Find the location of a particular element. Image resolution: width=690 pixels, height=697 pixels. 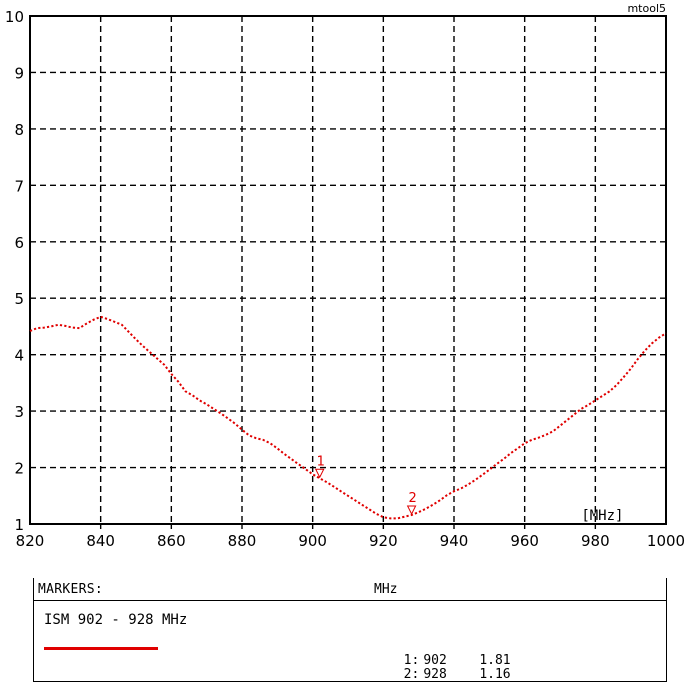

y-tick-label: 1 is located at coordinates (19, 525).